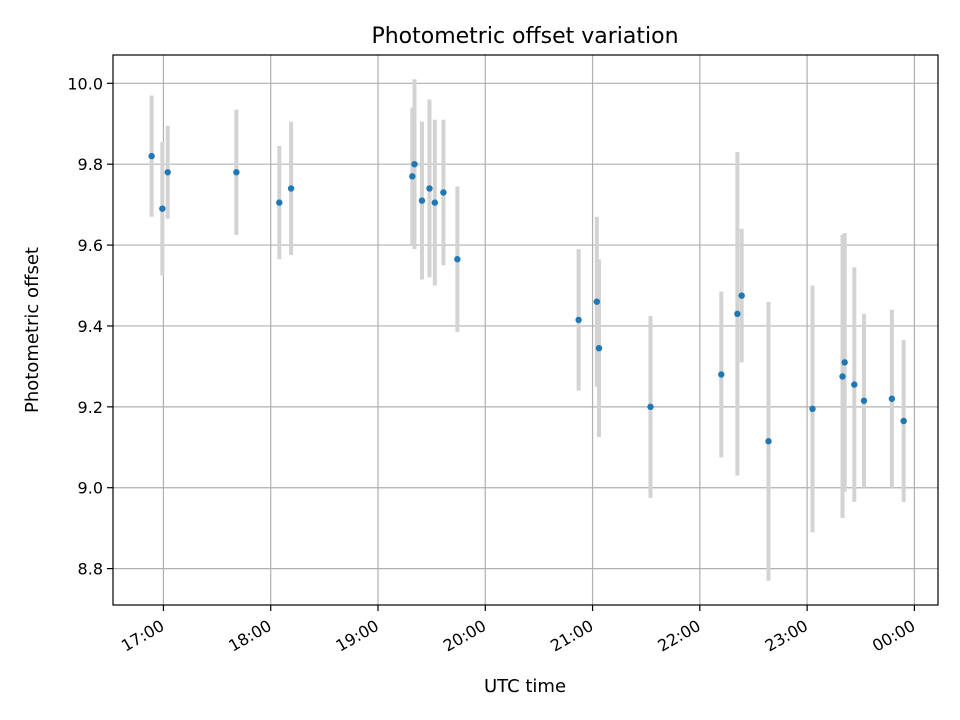  I want to click on chart-title: Photometric offset variation, so click(524, 36).